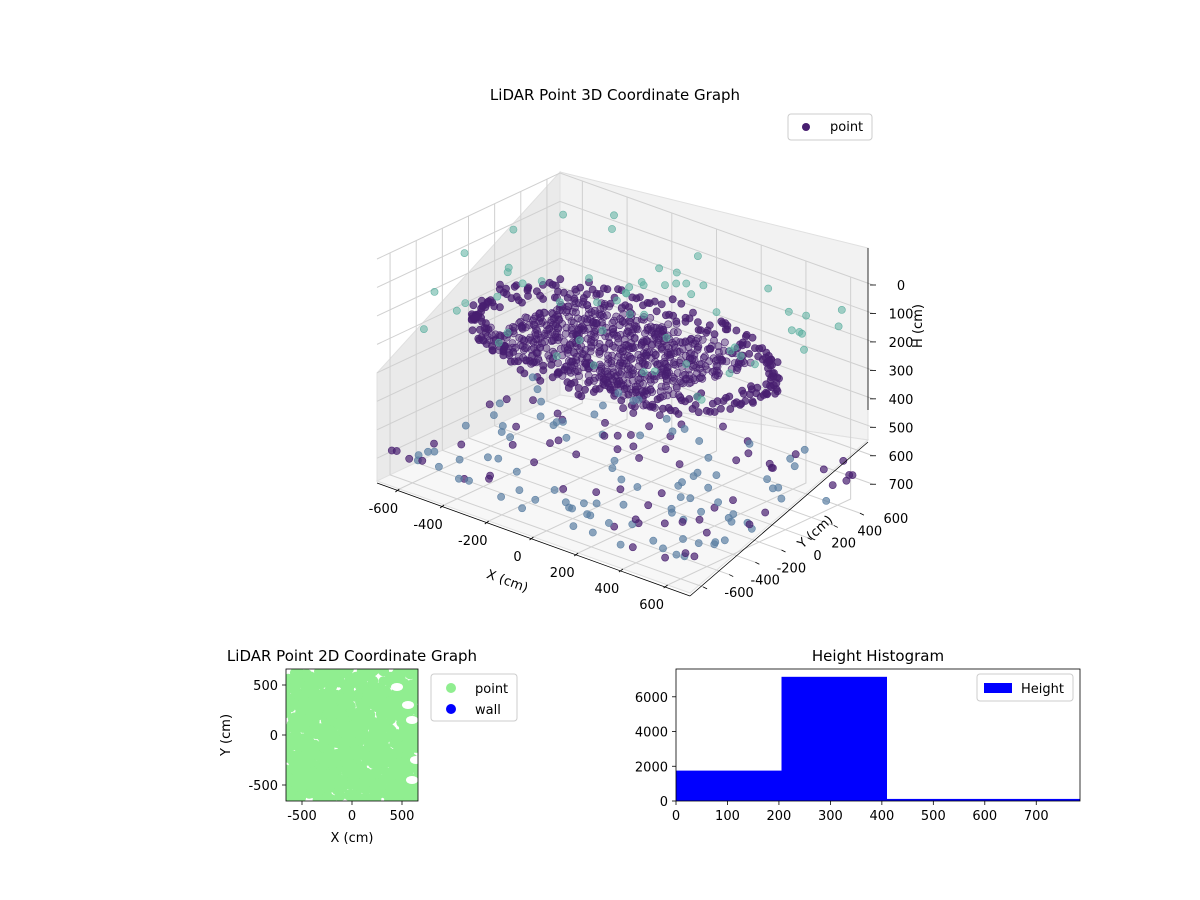  Describe the element at coordinates (625, 257) in the screenshot. I see `grid-line` at that location.